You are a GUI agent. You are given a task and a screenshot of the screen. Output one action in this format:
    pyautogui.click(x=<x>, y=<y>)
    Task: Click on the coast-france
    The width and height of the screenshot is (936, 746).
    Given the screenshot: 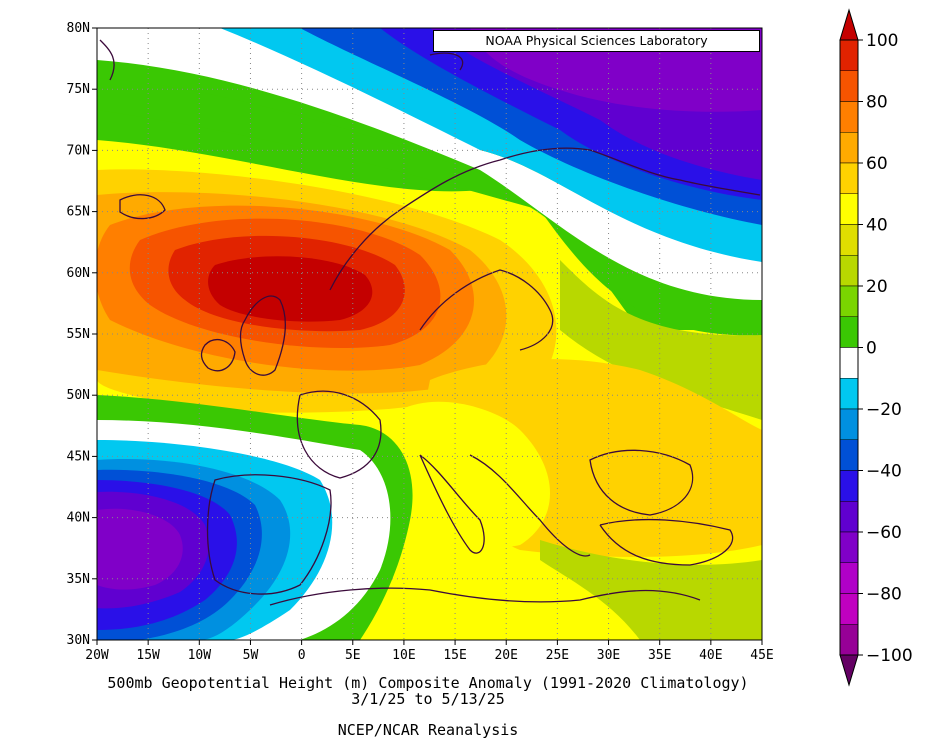 What is the action you would take?
    pyautogui.click(x=339, y=434)
    